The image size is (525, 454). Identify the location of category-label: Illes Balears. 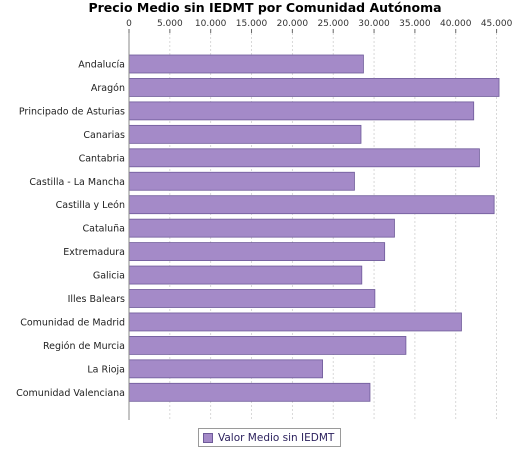
(96, 299).